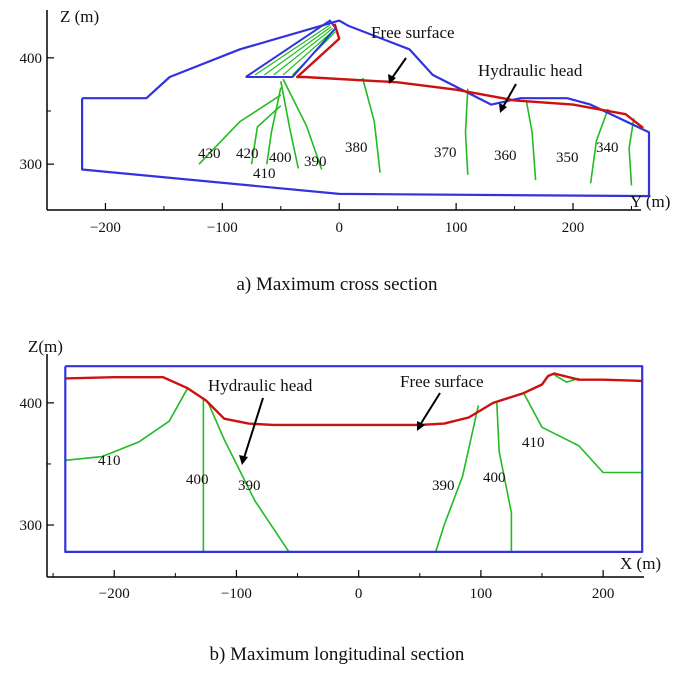  What do you see at coordinates (650, 201) in the screenshot?
I see `cross-section-x-axis-label: Y (m)` at bounding box center [650, 201].